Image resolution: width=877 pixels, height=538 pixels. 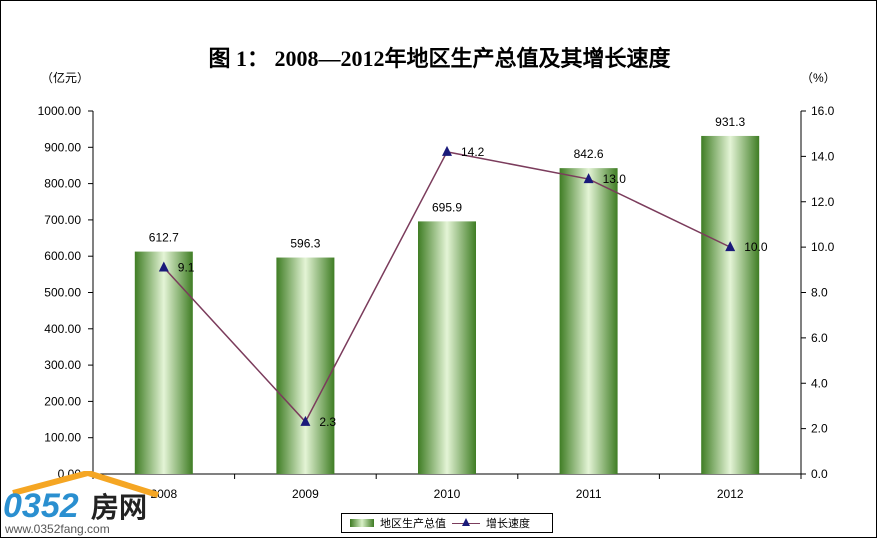 What do you see at coordinates (327, 422) in the screenshot?
I see `line-label: 2.3` at bounding box center [327, 422].